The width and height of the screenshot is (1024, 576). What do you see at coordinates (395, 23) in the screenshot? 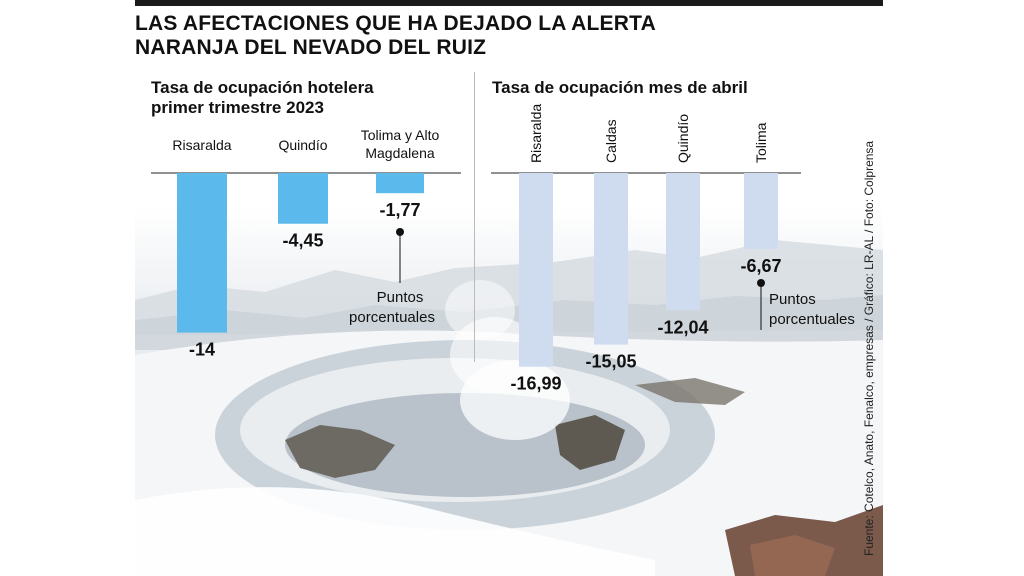
I see `headline-line-1: LAS AFECTACIONES QUE HA DEJADO LA ALERTA` at bounding box center [395, 23].